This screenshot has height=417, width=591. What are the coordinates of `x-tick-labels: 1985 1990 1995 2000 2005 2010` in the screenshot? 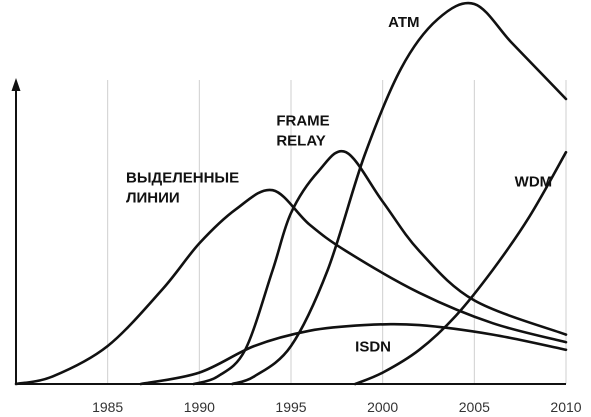 It's located at (337, 407).